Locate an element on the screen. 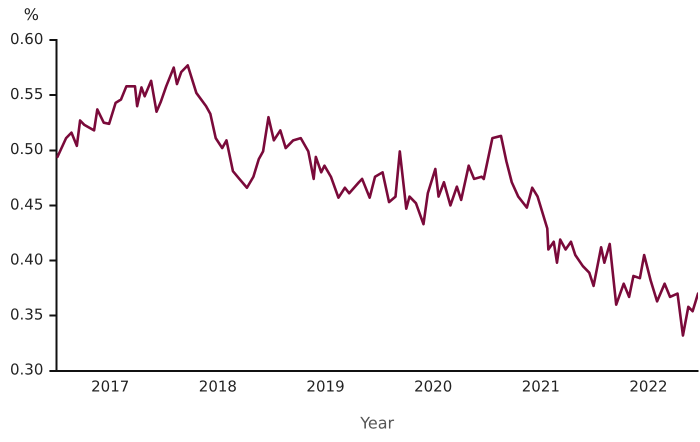  y-tick-label: 0.45 is located at coordinates (27, 204).